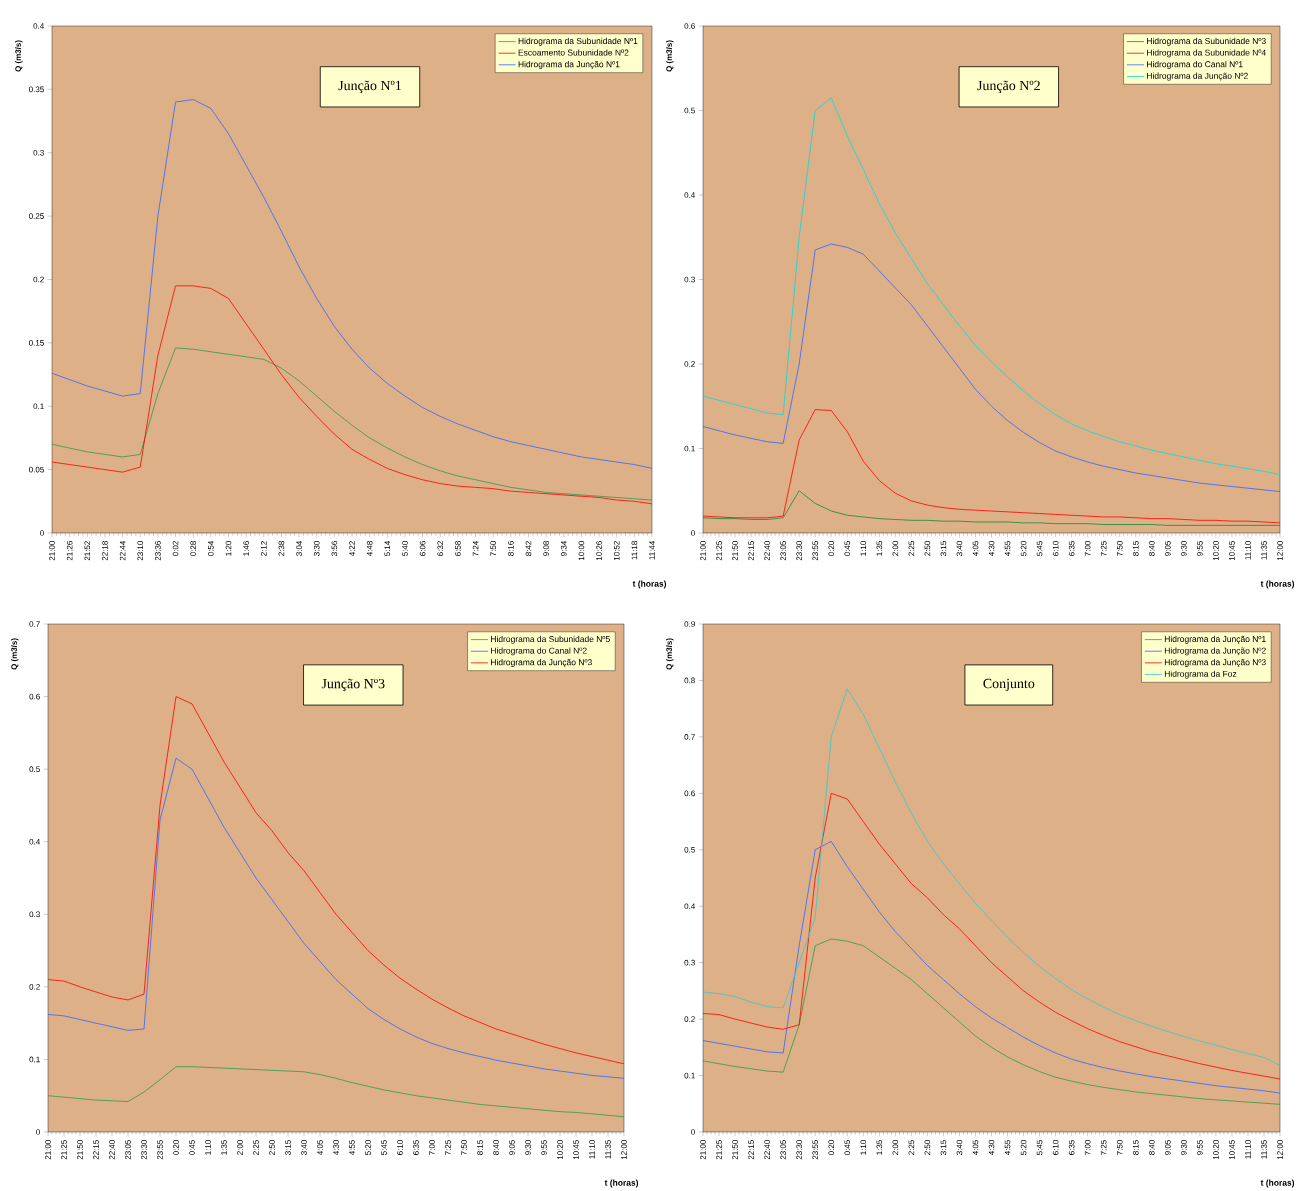 Image resolution: width=1299 pixels, height=1191 pixels. I want to click on text: Junção Nº1, so click(369, 87).